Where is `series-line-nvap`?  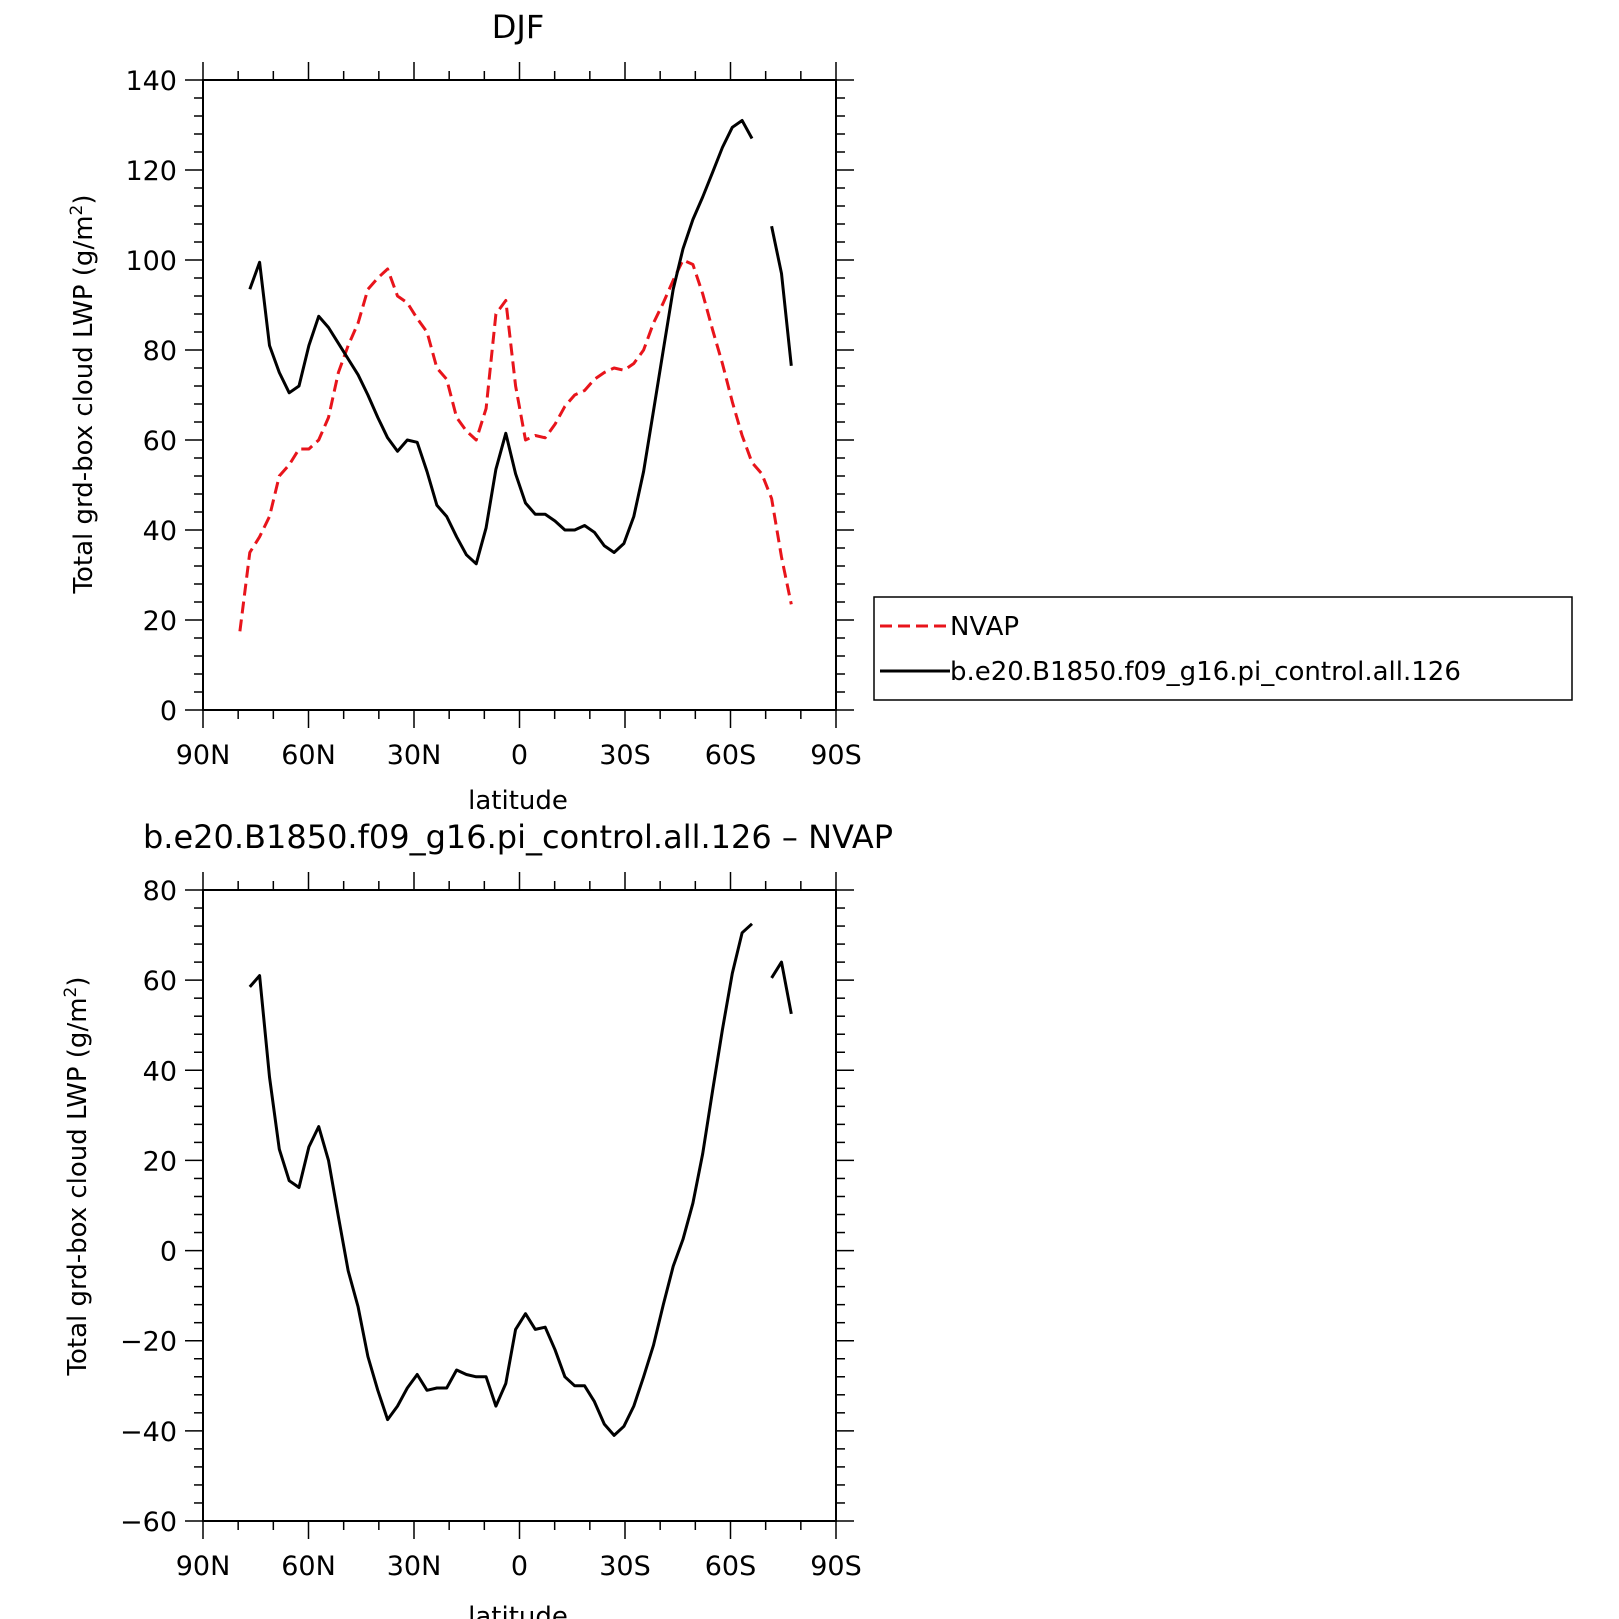
series-line-nvap is located at coordinates (515, 445).